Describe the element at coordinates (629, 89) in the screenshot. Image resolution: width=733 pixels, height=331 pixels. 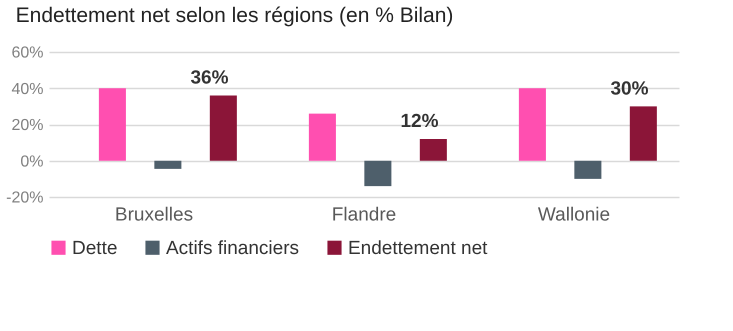
I see `data-label: 30%` at that location.